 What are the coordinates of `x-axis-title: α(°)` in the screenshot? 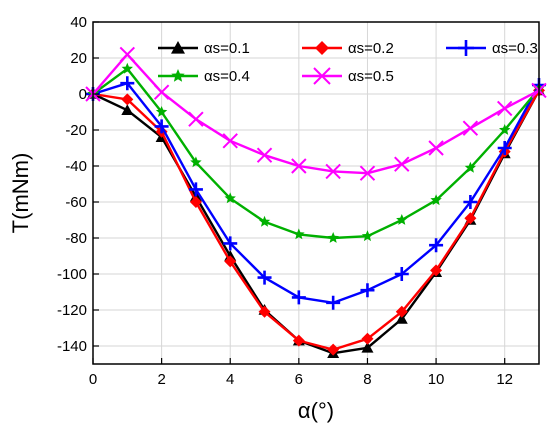 It's located at (316, 410).